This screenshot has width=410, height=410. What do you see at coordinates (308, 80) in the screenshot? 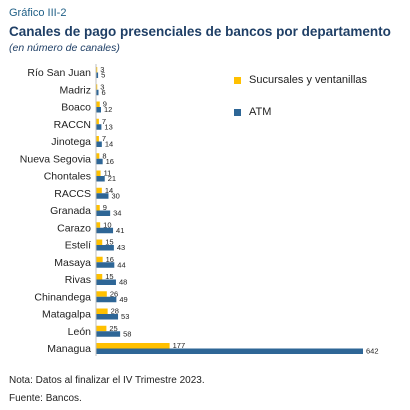
I see `legend-label-sucursales: Sucursales y ventanillas` at bounding box center [308, 80].